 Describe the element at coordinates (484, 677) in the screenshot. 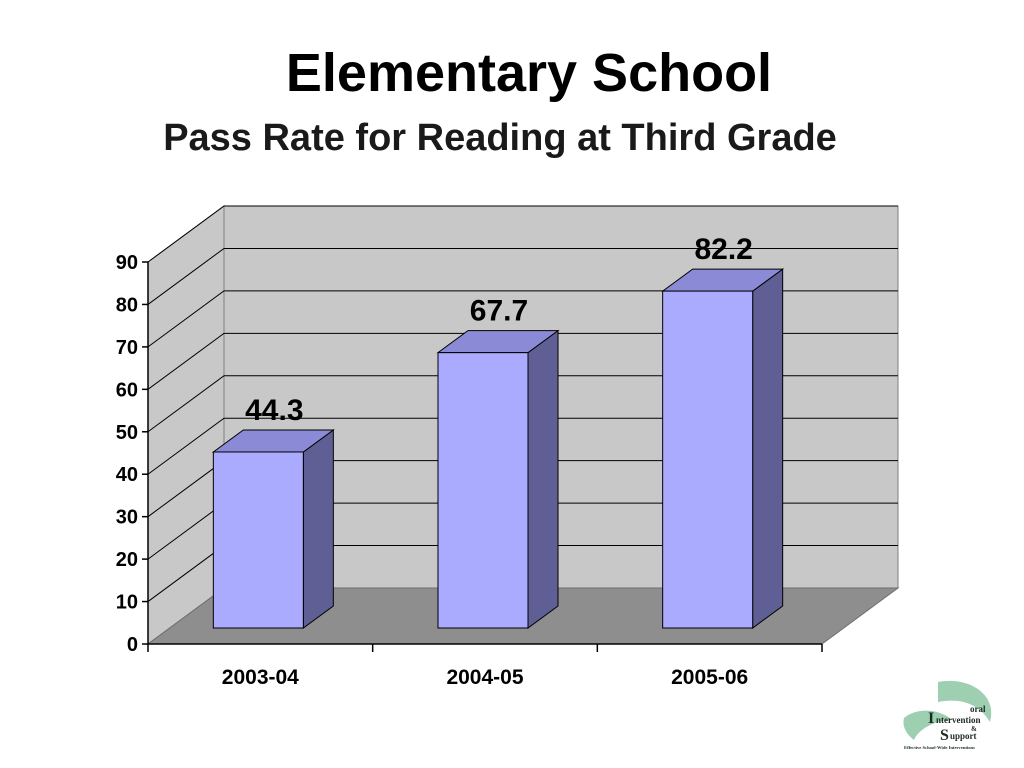

I see `x-category-label: 2004-05` at that location.